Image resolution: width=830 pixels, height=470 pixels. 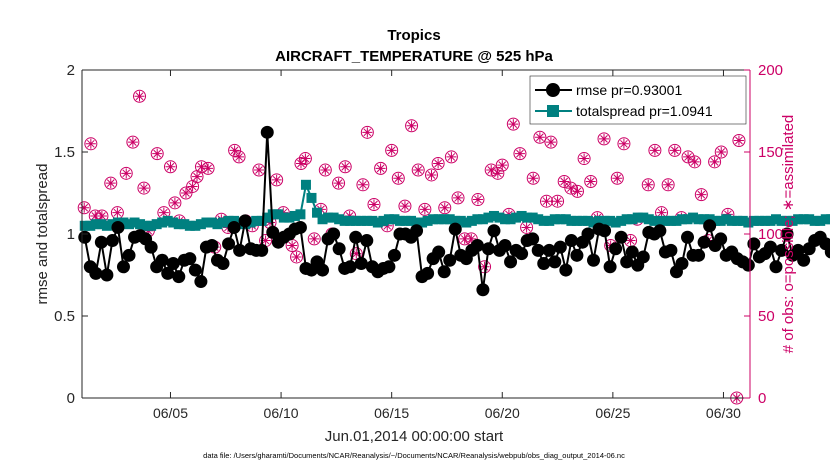 I want to click on y2-tick-label: 0, so click(x=762, y=398).